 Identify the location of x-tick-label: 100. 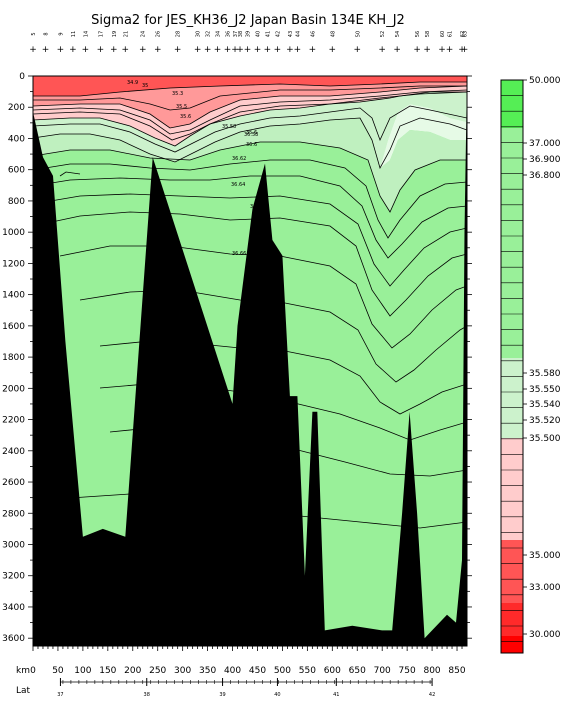
(82, 671).